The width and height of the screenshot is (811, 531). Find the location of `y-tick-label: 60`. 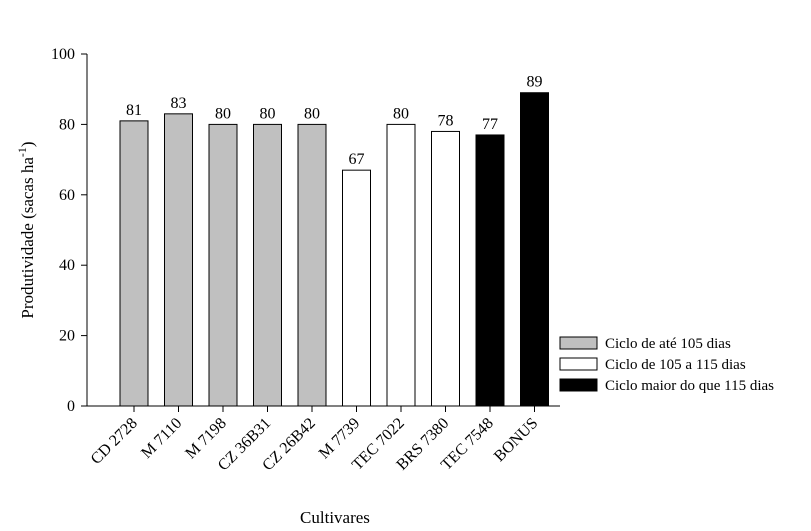

y-tick-label: 60 is located at coordinates (67, 195).